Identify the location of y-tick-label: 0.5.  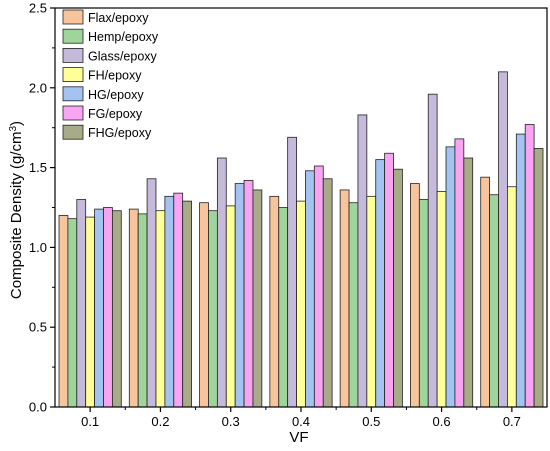
(38, 327).